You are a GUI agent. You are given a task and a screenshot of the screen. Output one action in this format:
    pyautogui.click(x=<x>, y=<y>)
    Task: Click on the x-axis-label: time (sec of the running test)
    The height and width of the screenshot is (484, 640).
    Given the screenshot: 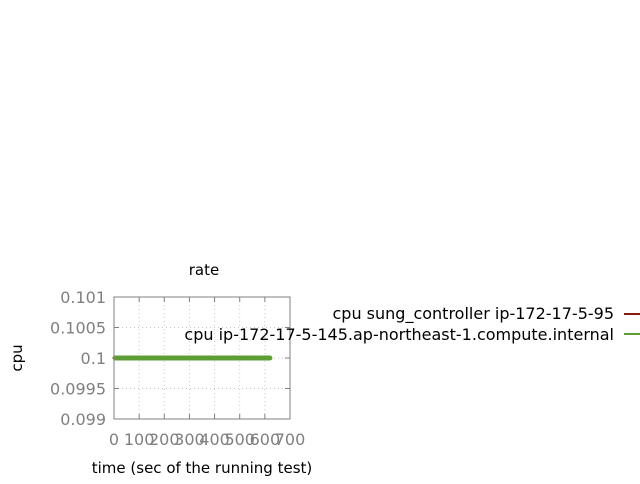 What is the action you would take?
    pyautogui.click(x=202, y=468)
    